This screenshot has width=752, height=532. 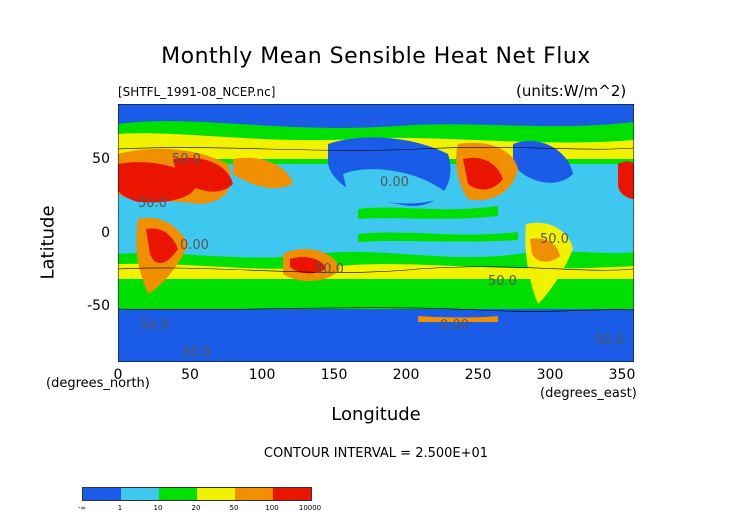 I want to click on x-tick-label: 350, so click(x=622, y=375).